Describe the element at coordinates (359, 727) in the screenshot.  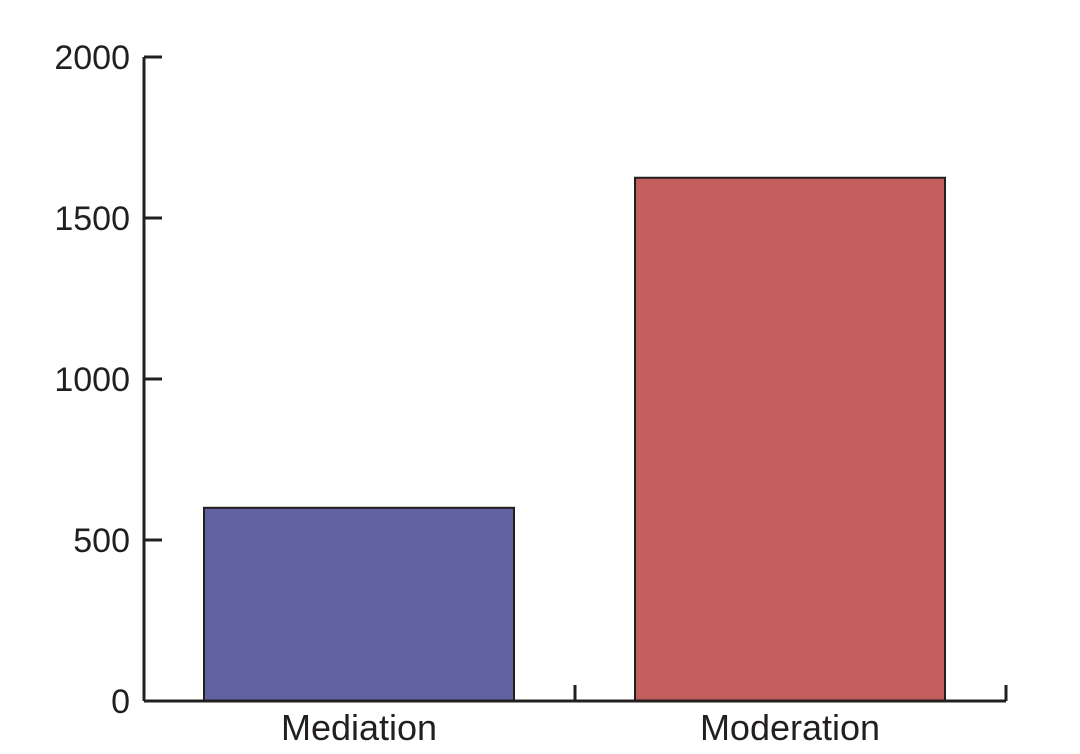
I see `x-category-label-mediation: Mediation` at that location.